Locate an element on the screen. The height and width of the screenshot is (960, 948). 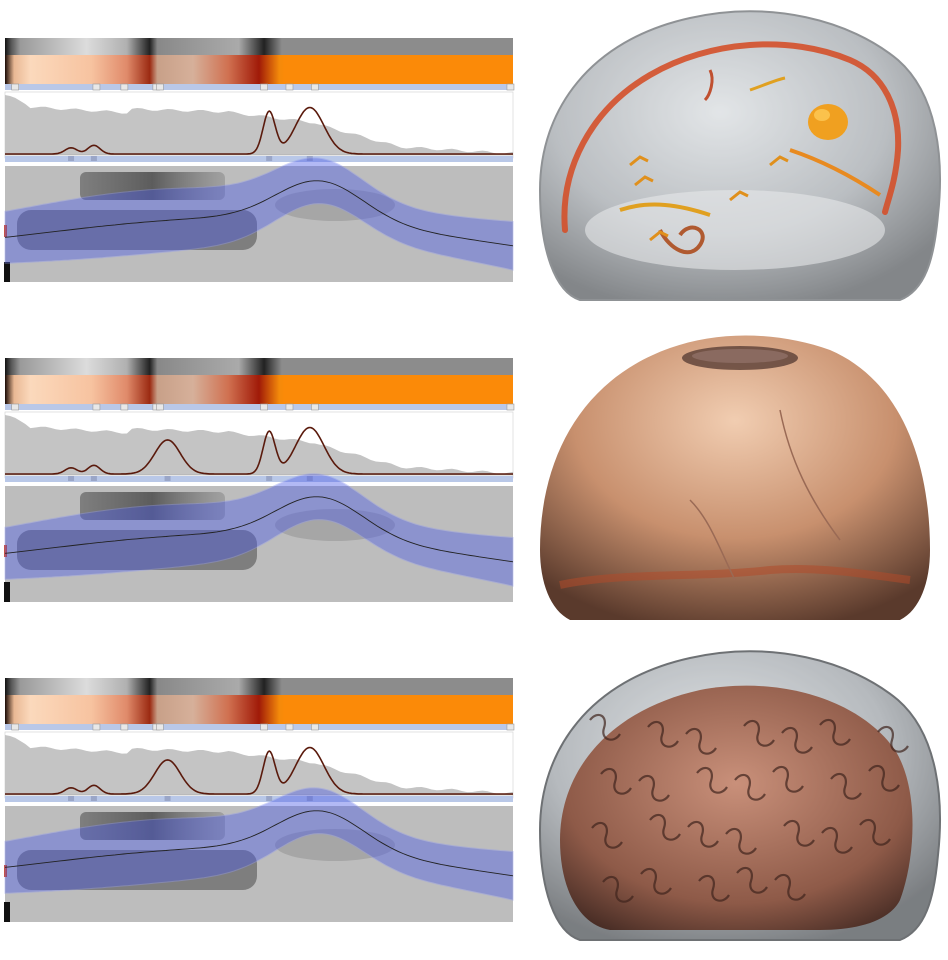
color-gradient-bar is located at coordinates (259, 69).